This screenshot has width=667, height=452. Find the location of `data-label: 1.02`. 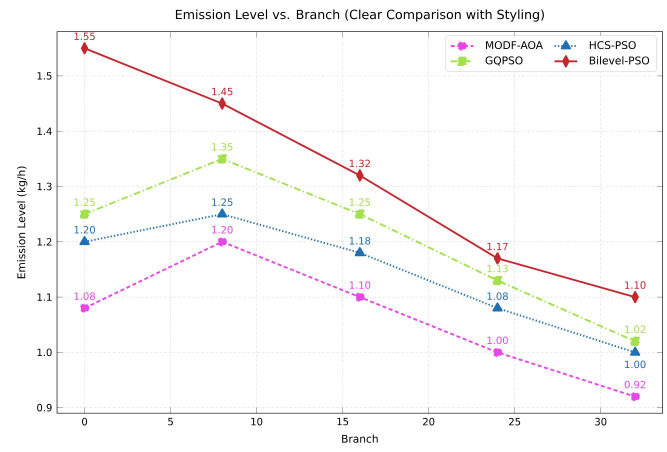

data-label: 1.02 is located at coordinates (635, 329).